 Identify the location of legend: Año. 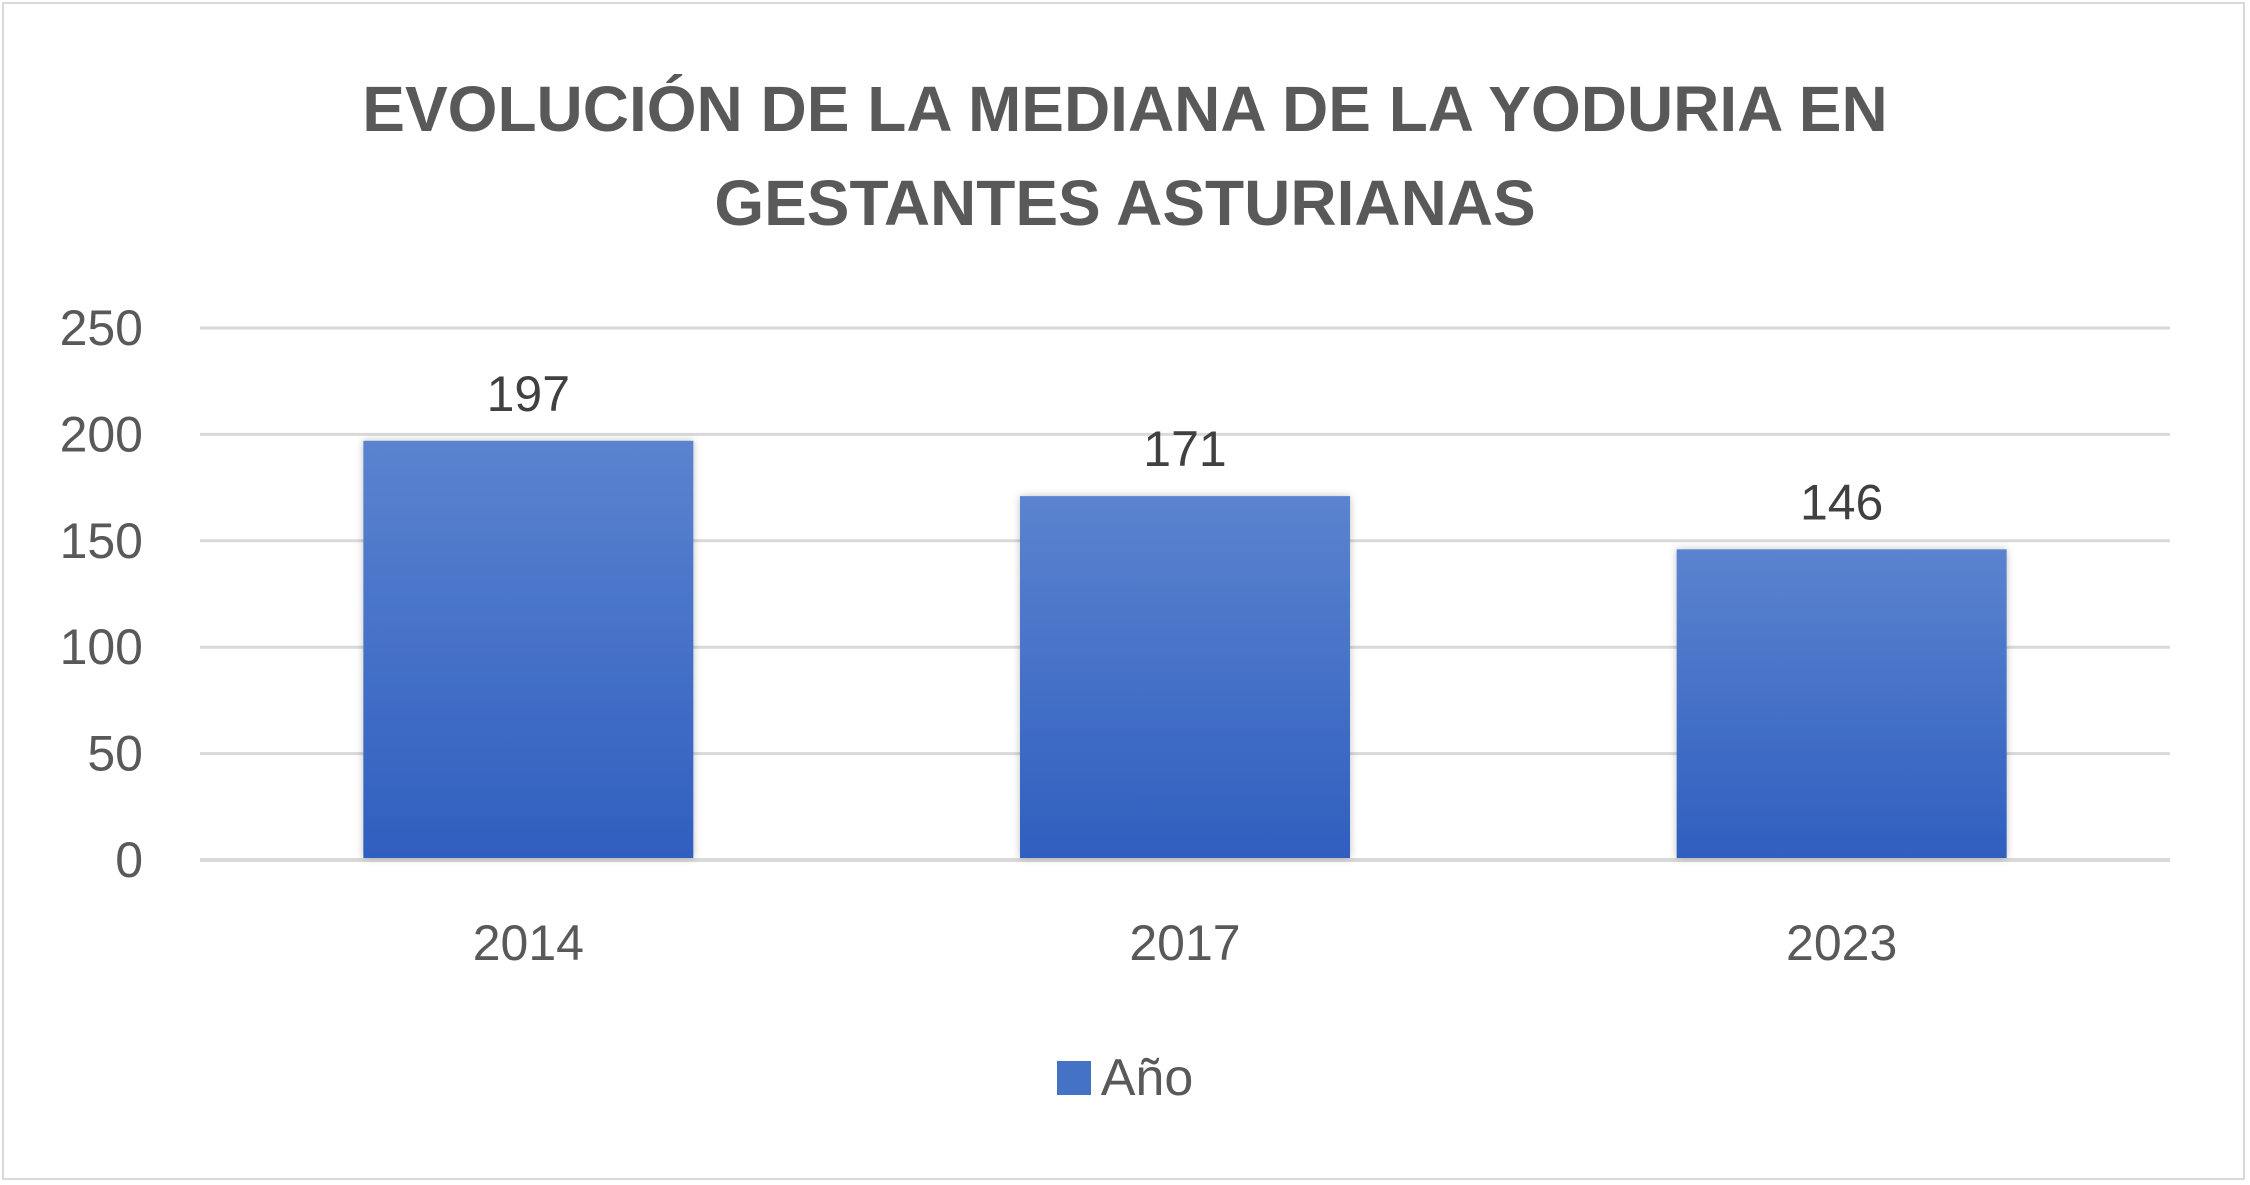
(1125, 1078).